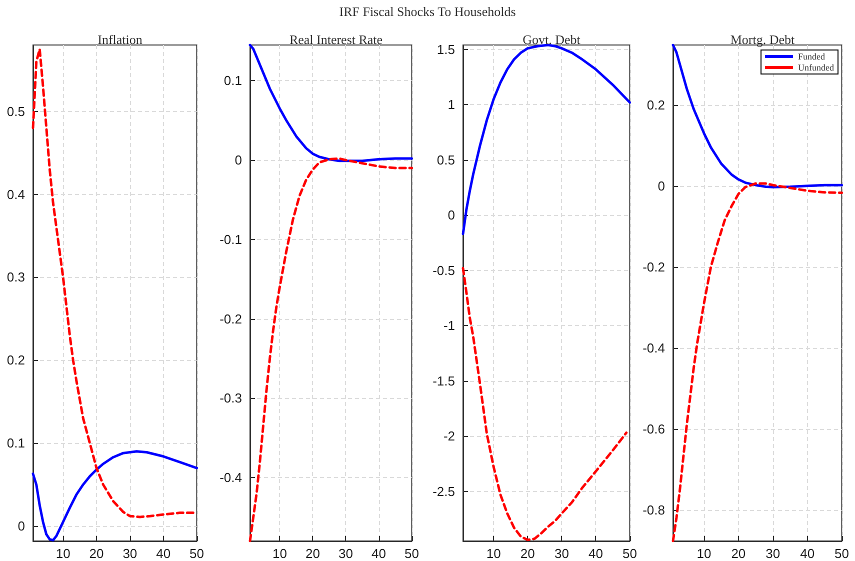  Describe the element at coordinates (653, 428) in the screenshot. I see `y-tick-label: -0.6` at that location.